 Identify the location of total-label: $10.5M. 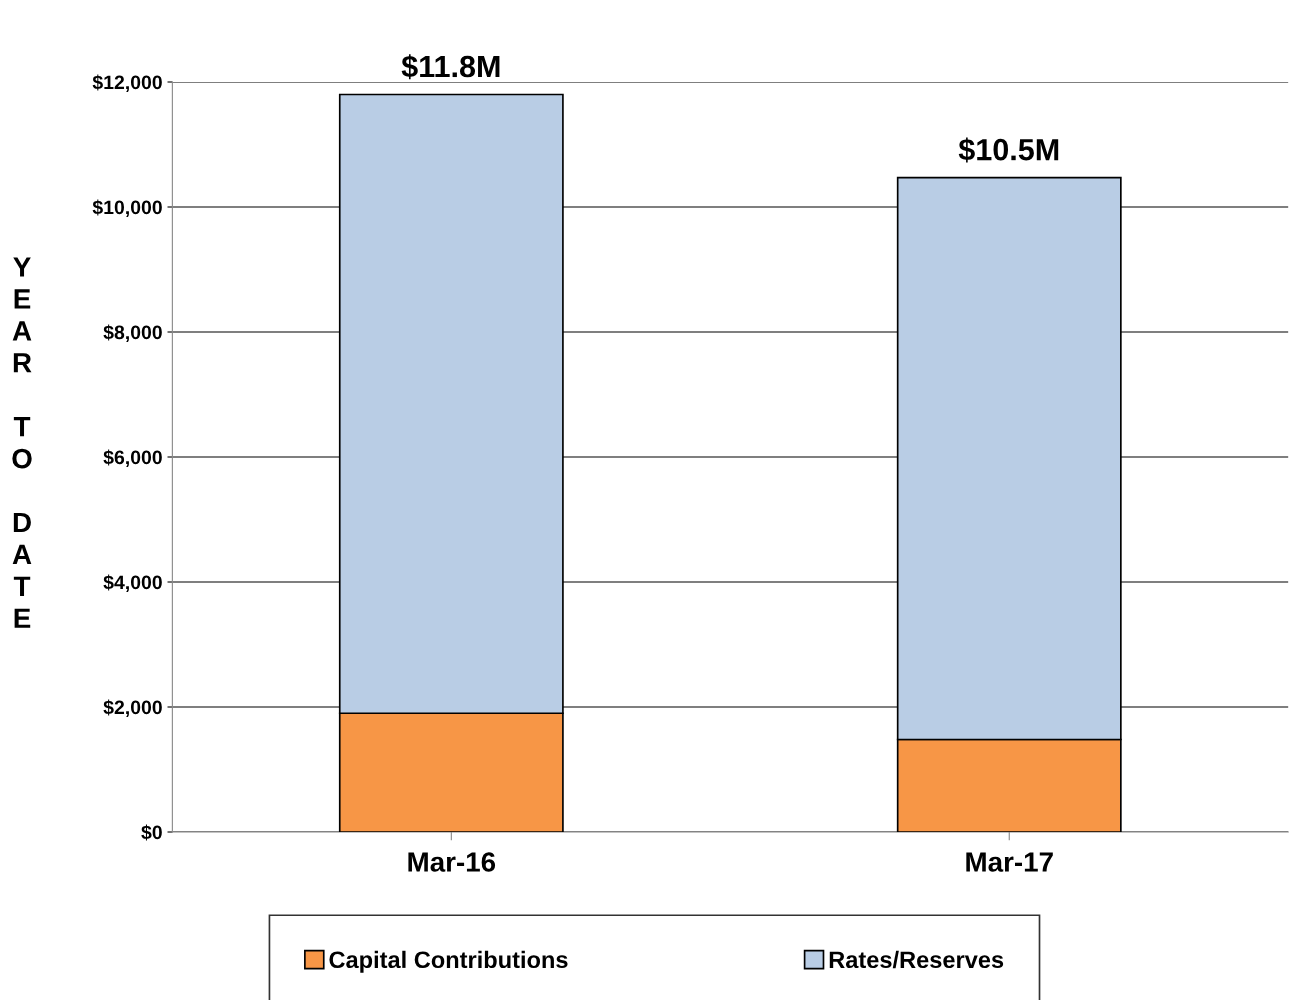
(1008, 150).